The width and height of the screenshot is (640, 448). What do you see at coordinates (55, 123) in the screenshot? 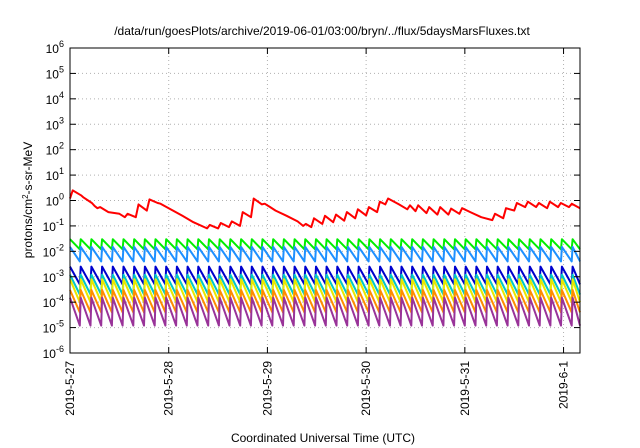
I see `y-tick-label: 10³` at bounding box center [55, 123].